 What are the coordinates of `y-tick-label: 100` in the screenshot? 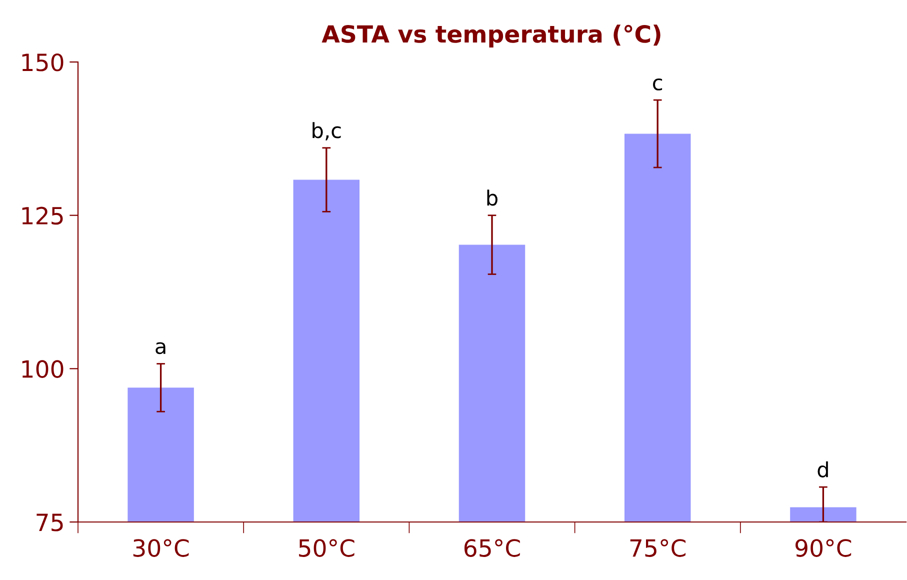 It's located at (43, 369).